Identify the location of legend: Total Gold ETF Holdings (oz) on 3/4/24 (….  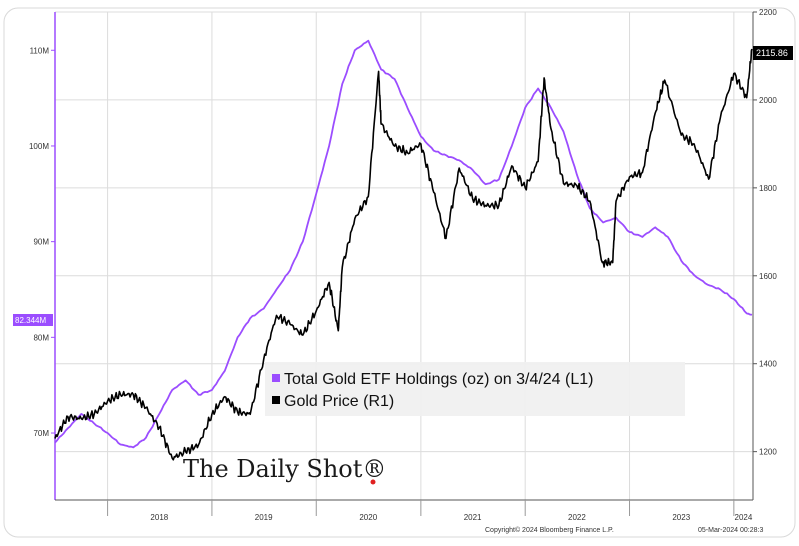
(475, 389).